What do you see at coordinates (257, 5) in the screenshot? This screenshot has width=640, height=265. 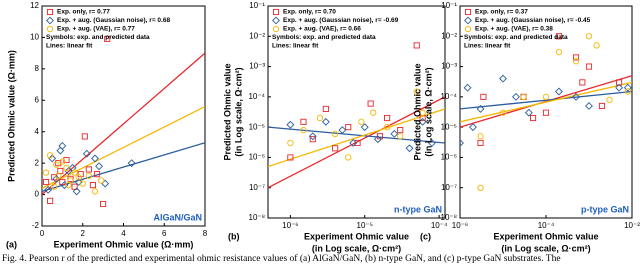 I see `y-tick-label: 10⁻¹` at bounding box center [257, 5].